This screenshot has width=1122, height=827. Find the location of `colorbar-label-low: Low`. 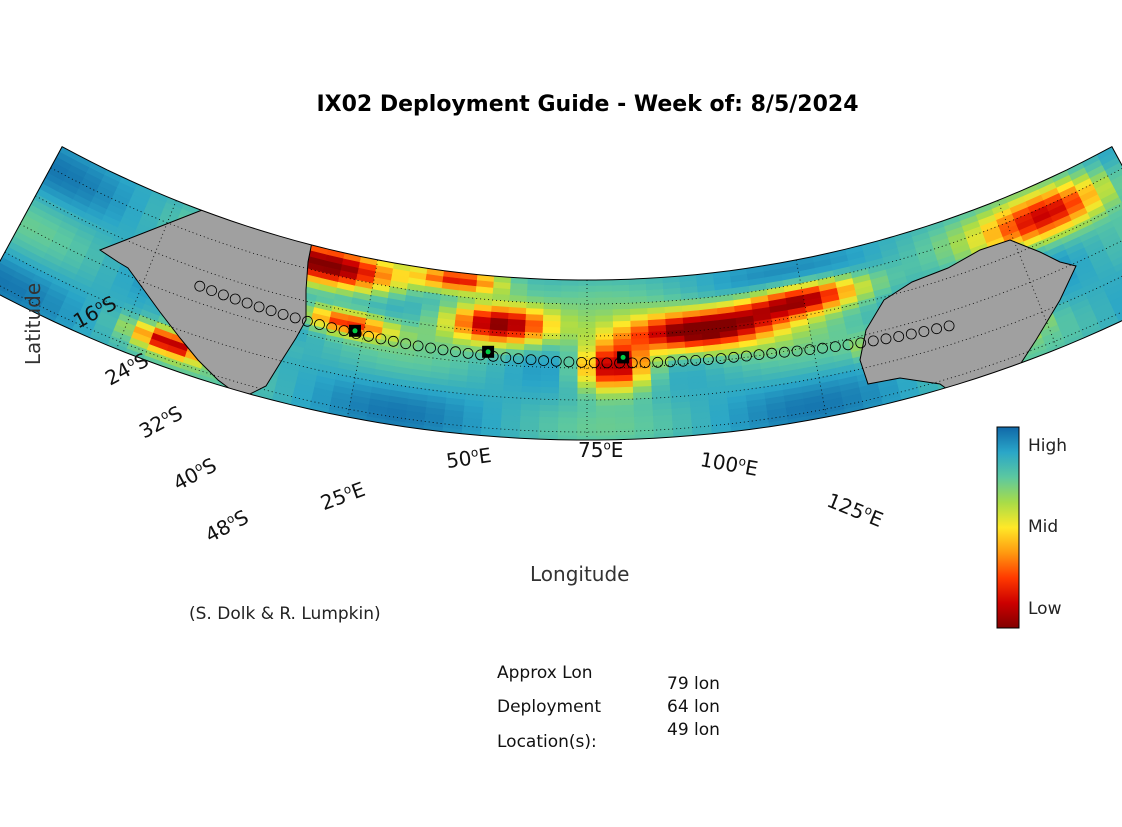

colorbar-label-low: Low is located at coordinates (1045, 609).